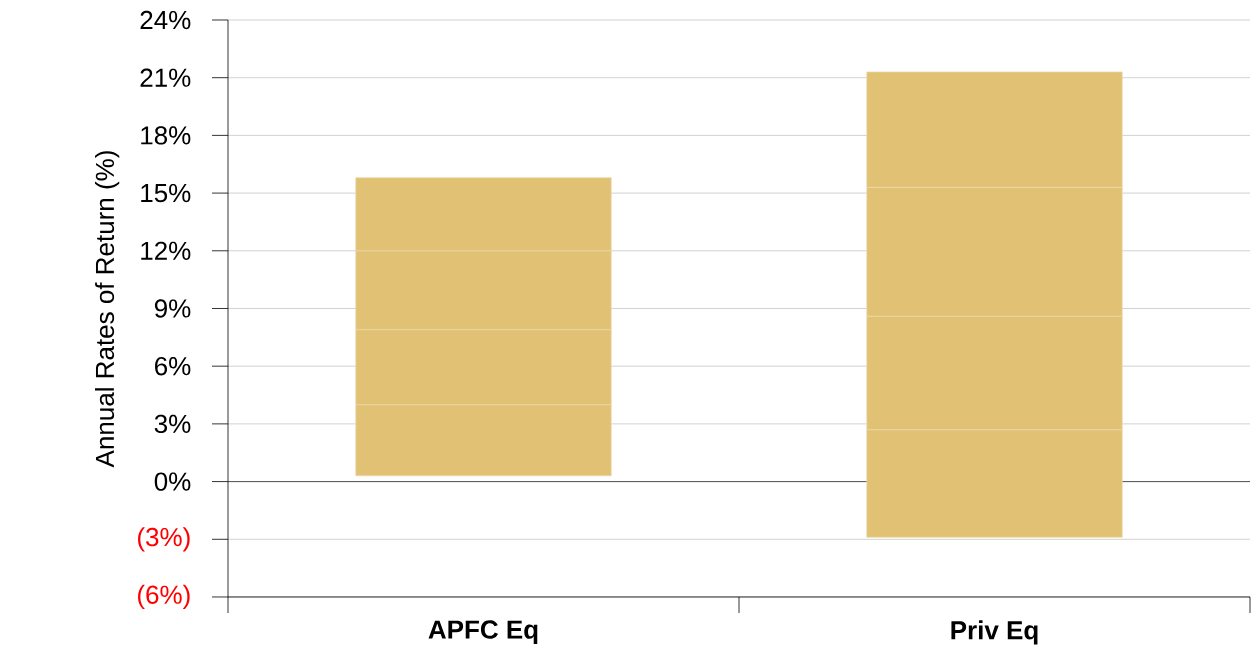 The width and height of the screenshot is (1256, 655). Describe the element at coordinates (172, 308) in the screenshot. I see `y-tick-label: 9%` at that location.